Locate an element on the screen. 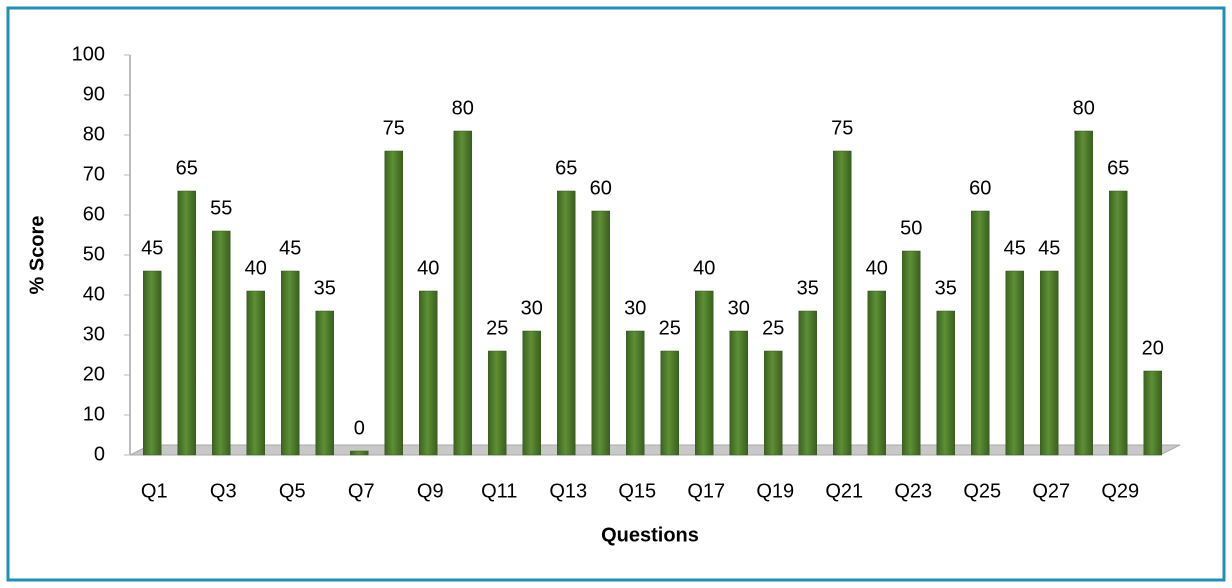  y-tick-label: 70 is located at coordinates (94, 174).